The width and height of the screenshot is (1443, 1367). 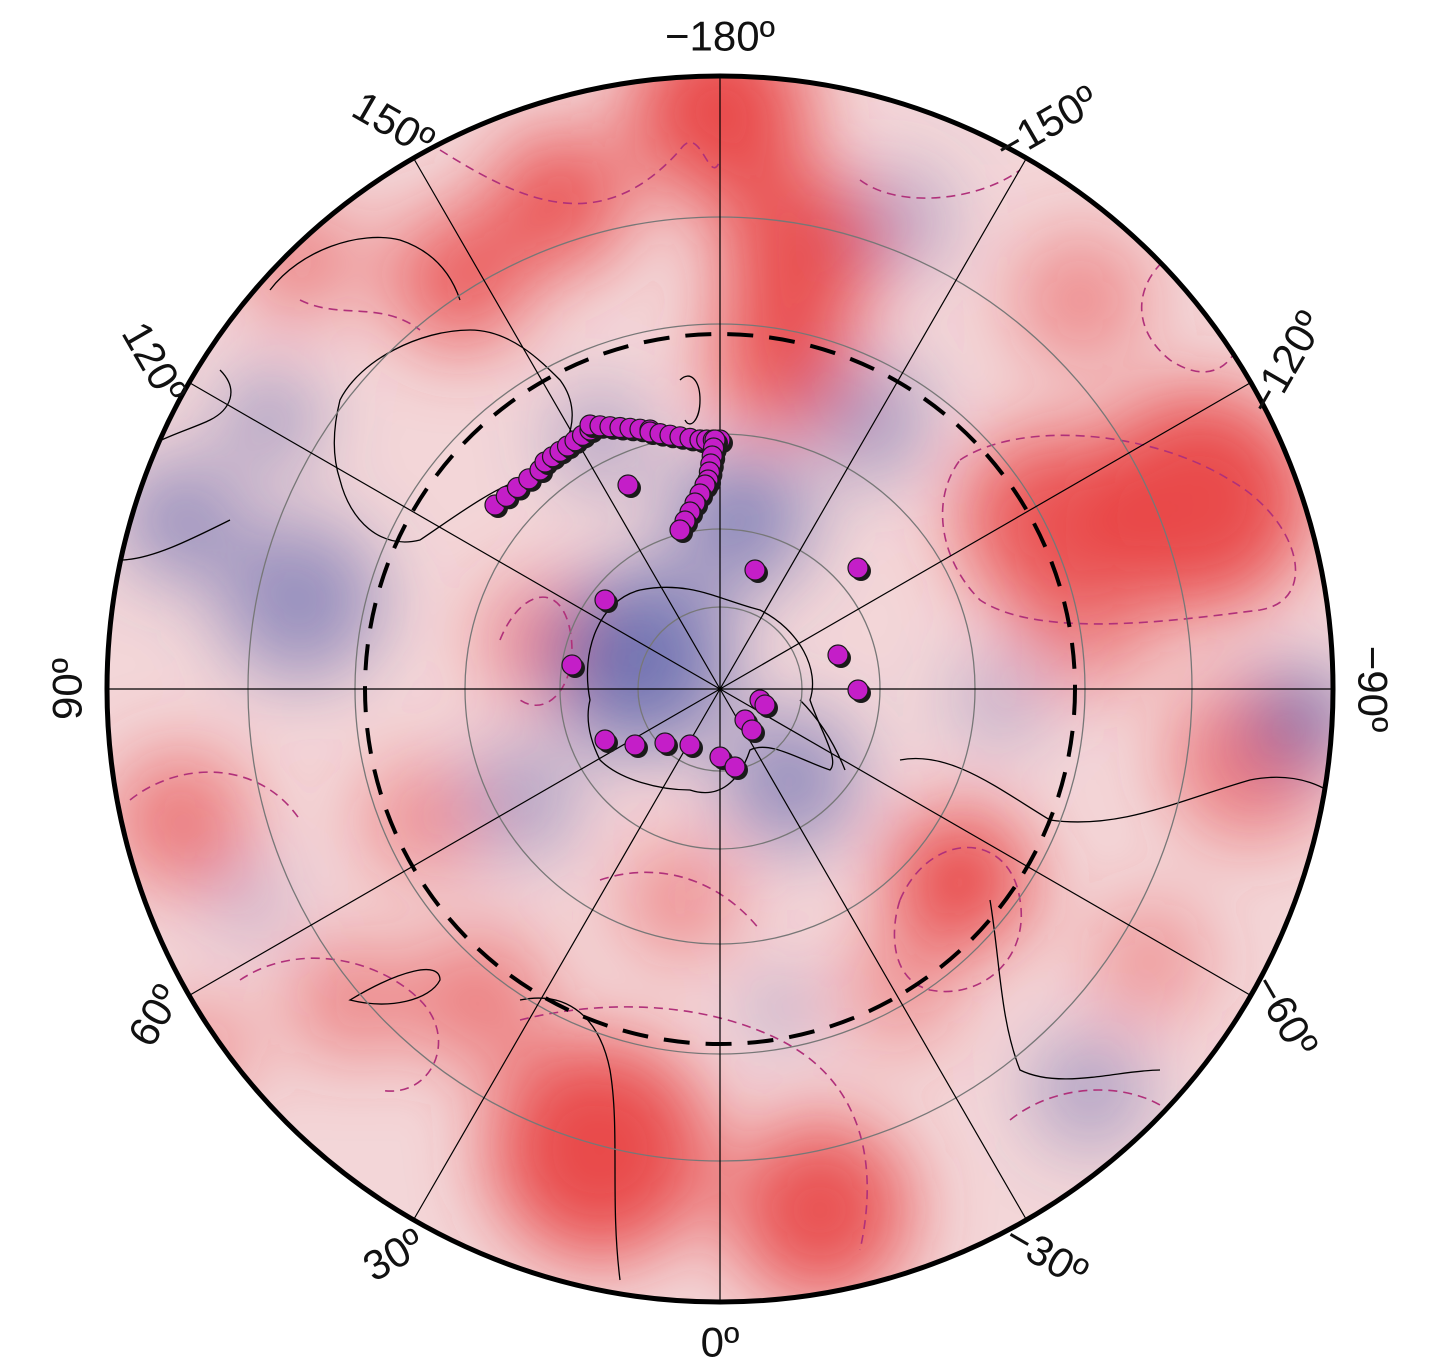 I want to click on longitude-label: 0º, so click(x=720, y=1342).